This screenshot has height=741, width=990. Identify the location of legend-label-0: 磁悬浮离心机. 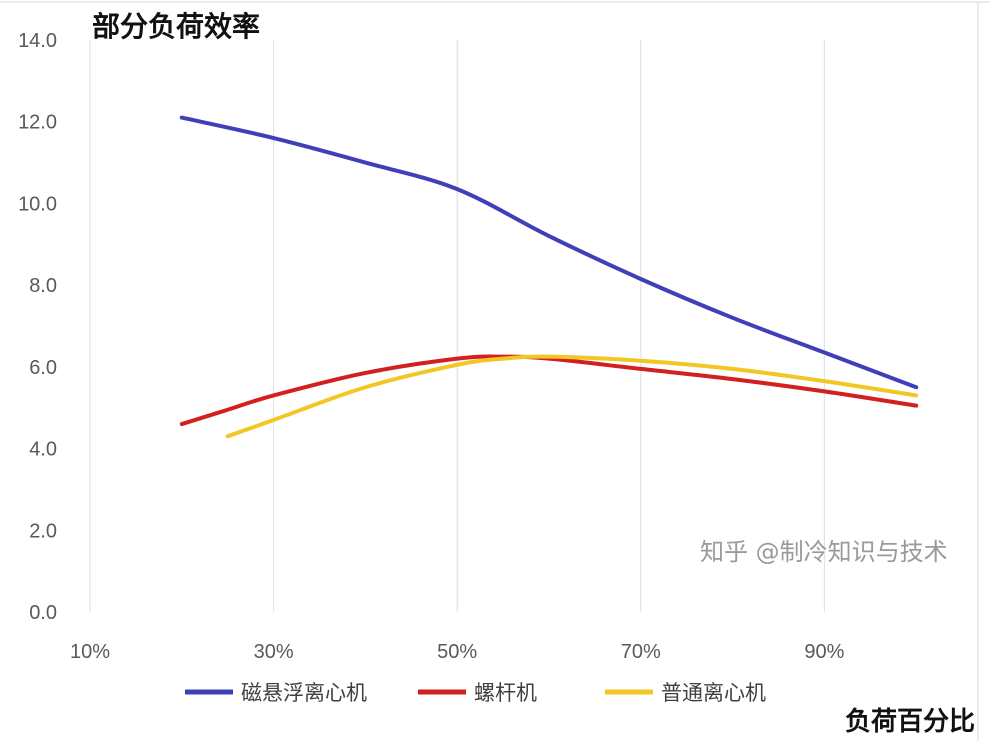
(304, 693).